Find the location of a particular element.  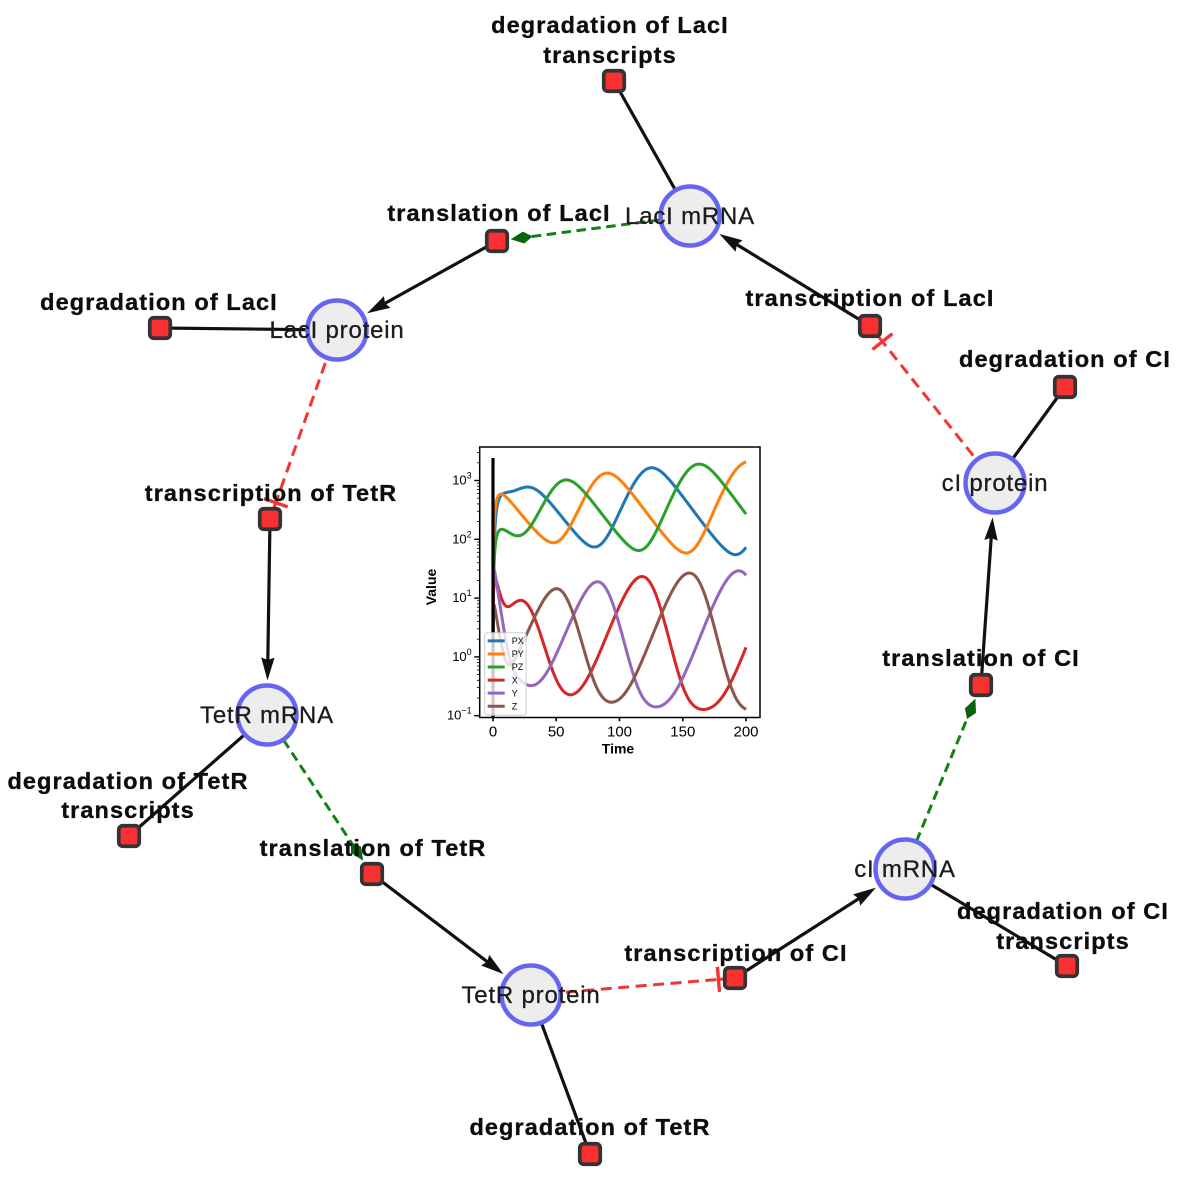

svg-text: Y is located at coordinates (515, 693).